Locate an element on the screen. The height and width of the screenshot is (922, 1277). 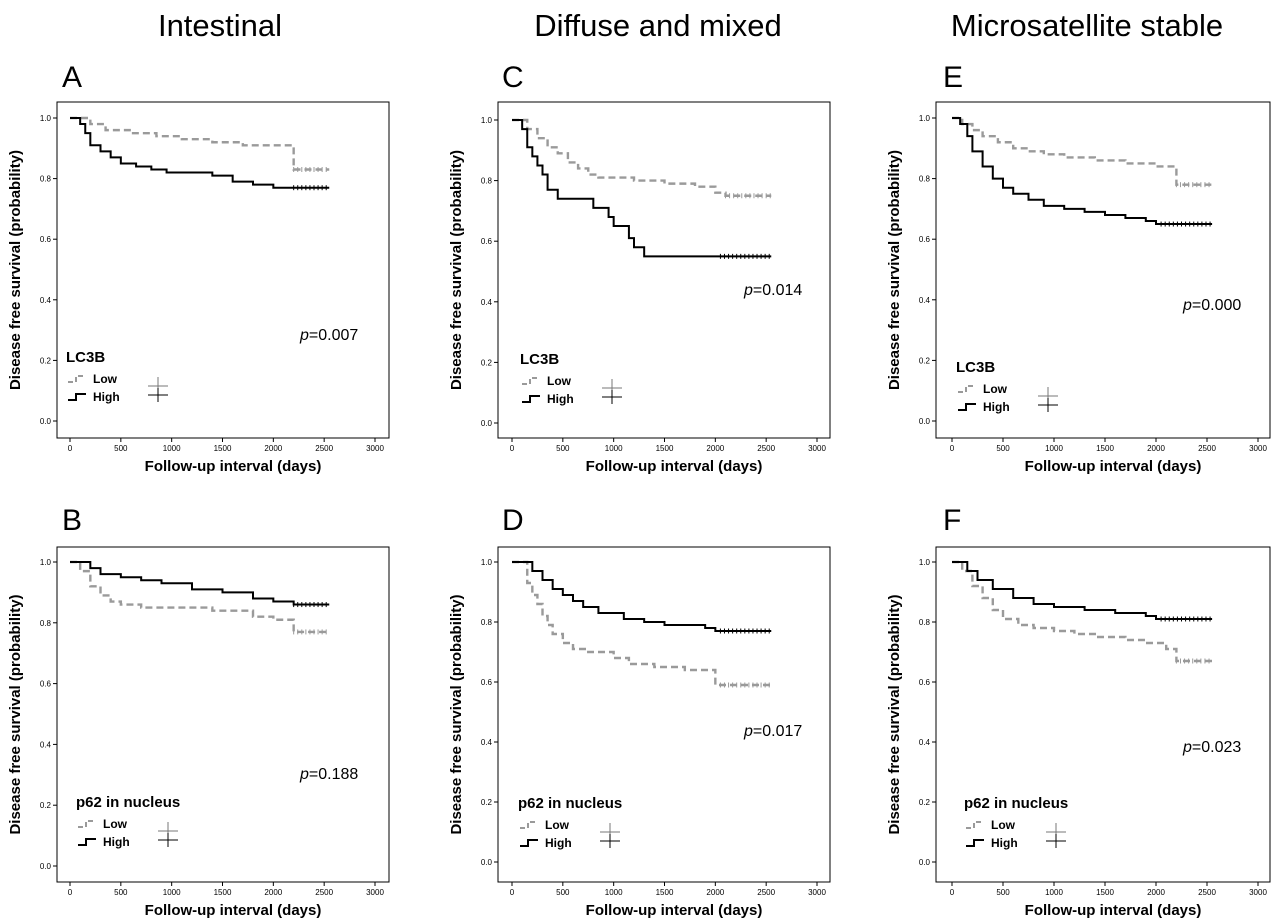
p-value-number: =0.007 is located at coordinates (333, 335).